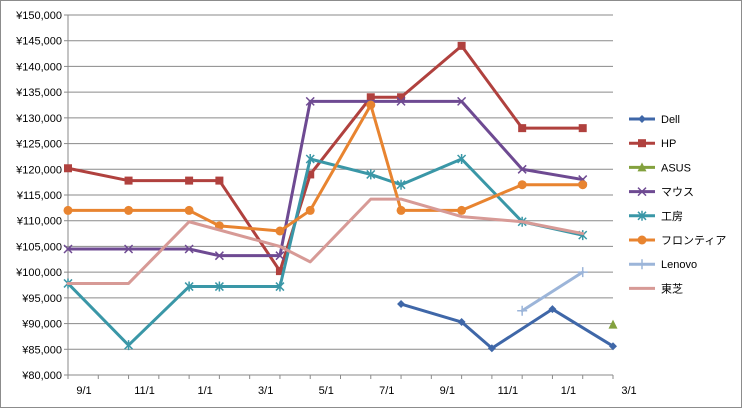 The height and width of the screenshot is (413, 742). What do you see at coordinates (41, 376) in the screenshot?
I see `y-tick-label: ¥80,000` at bounding box center [41, 376].